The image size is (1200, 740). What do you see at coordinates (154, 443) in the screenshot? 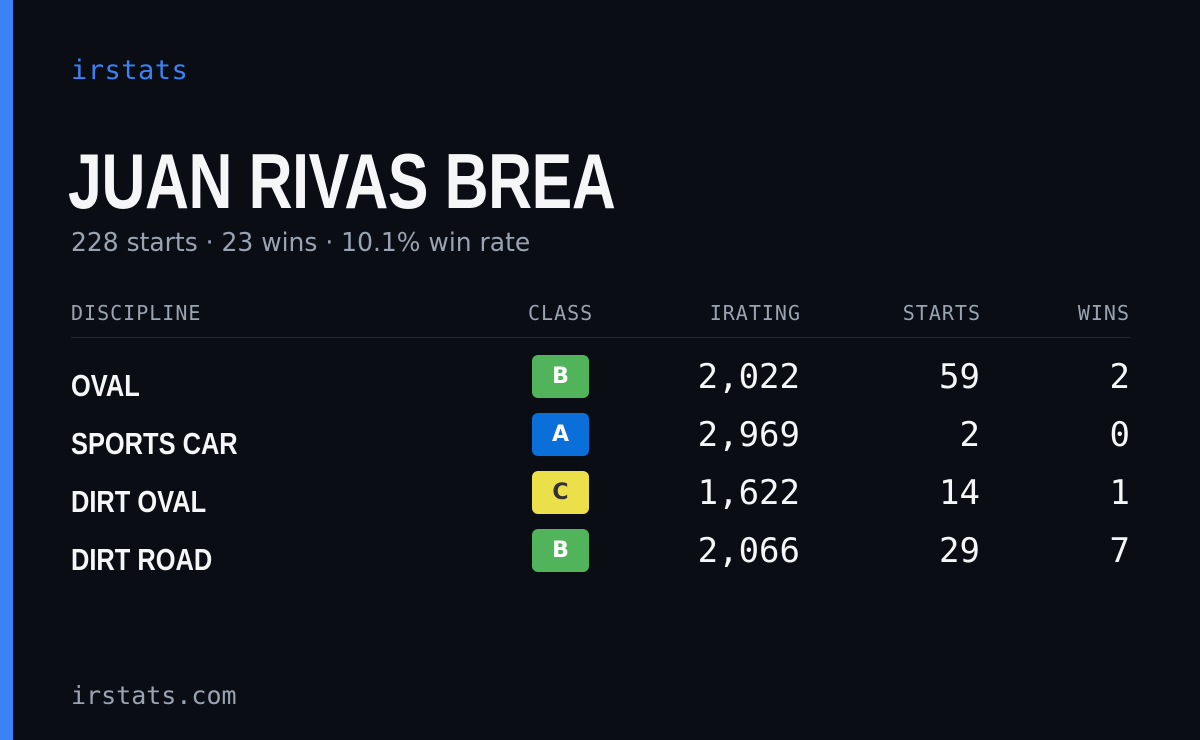
I see `discipline-name: SPORTS CAR` at bounding box center [154, 443].